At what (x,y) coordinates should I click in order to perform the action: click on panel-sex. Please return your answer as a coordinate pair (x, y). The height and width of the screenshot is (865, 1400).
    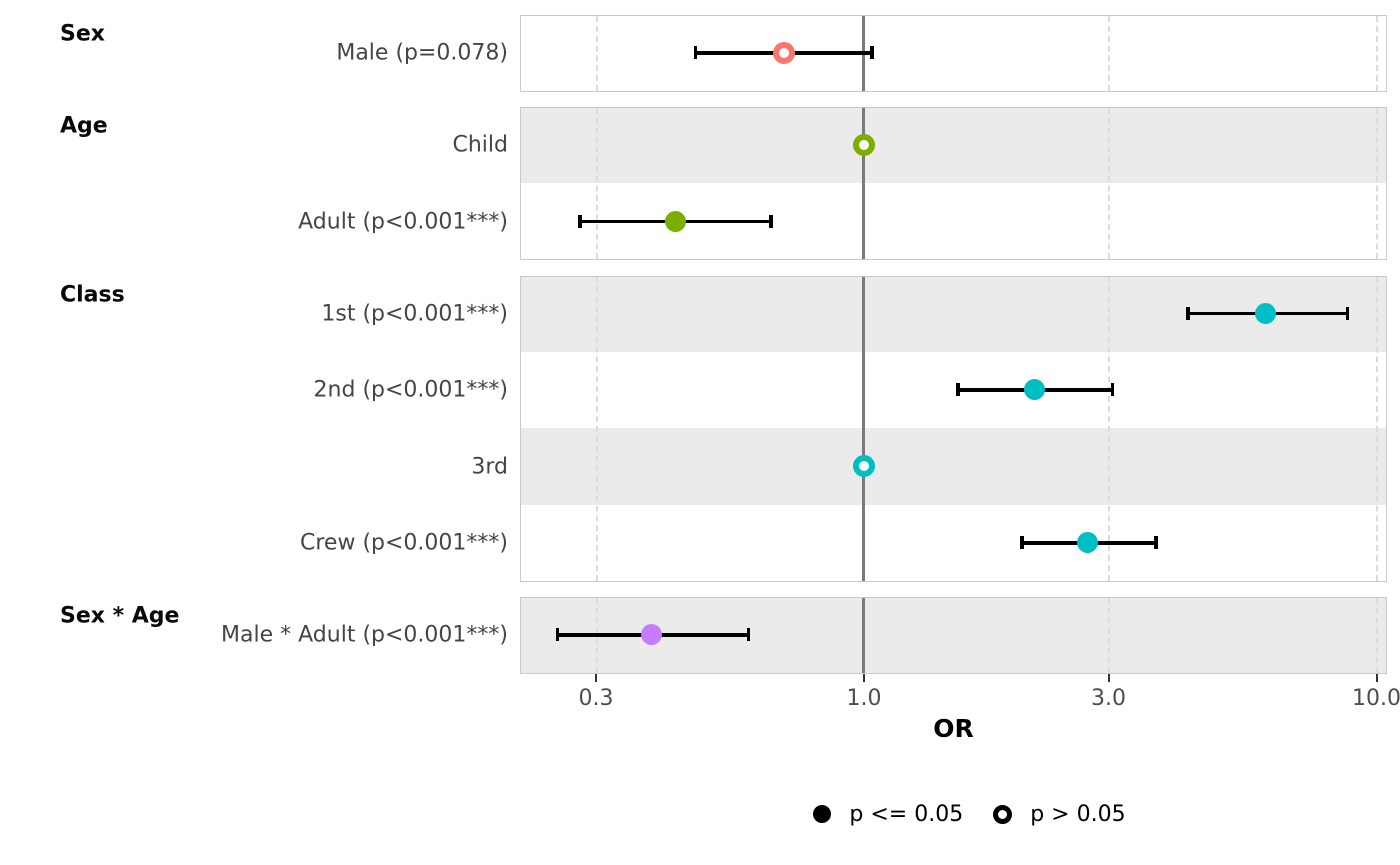
    Looking at the image, I should click on (953, 53).